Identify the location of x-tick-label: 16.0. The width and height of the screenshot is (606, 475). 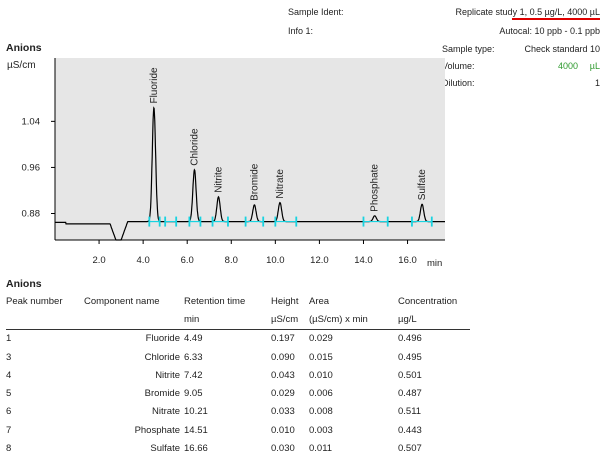
(407, 260).